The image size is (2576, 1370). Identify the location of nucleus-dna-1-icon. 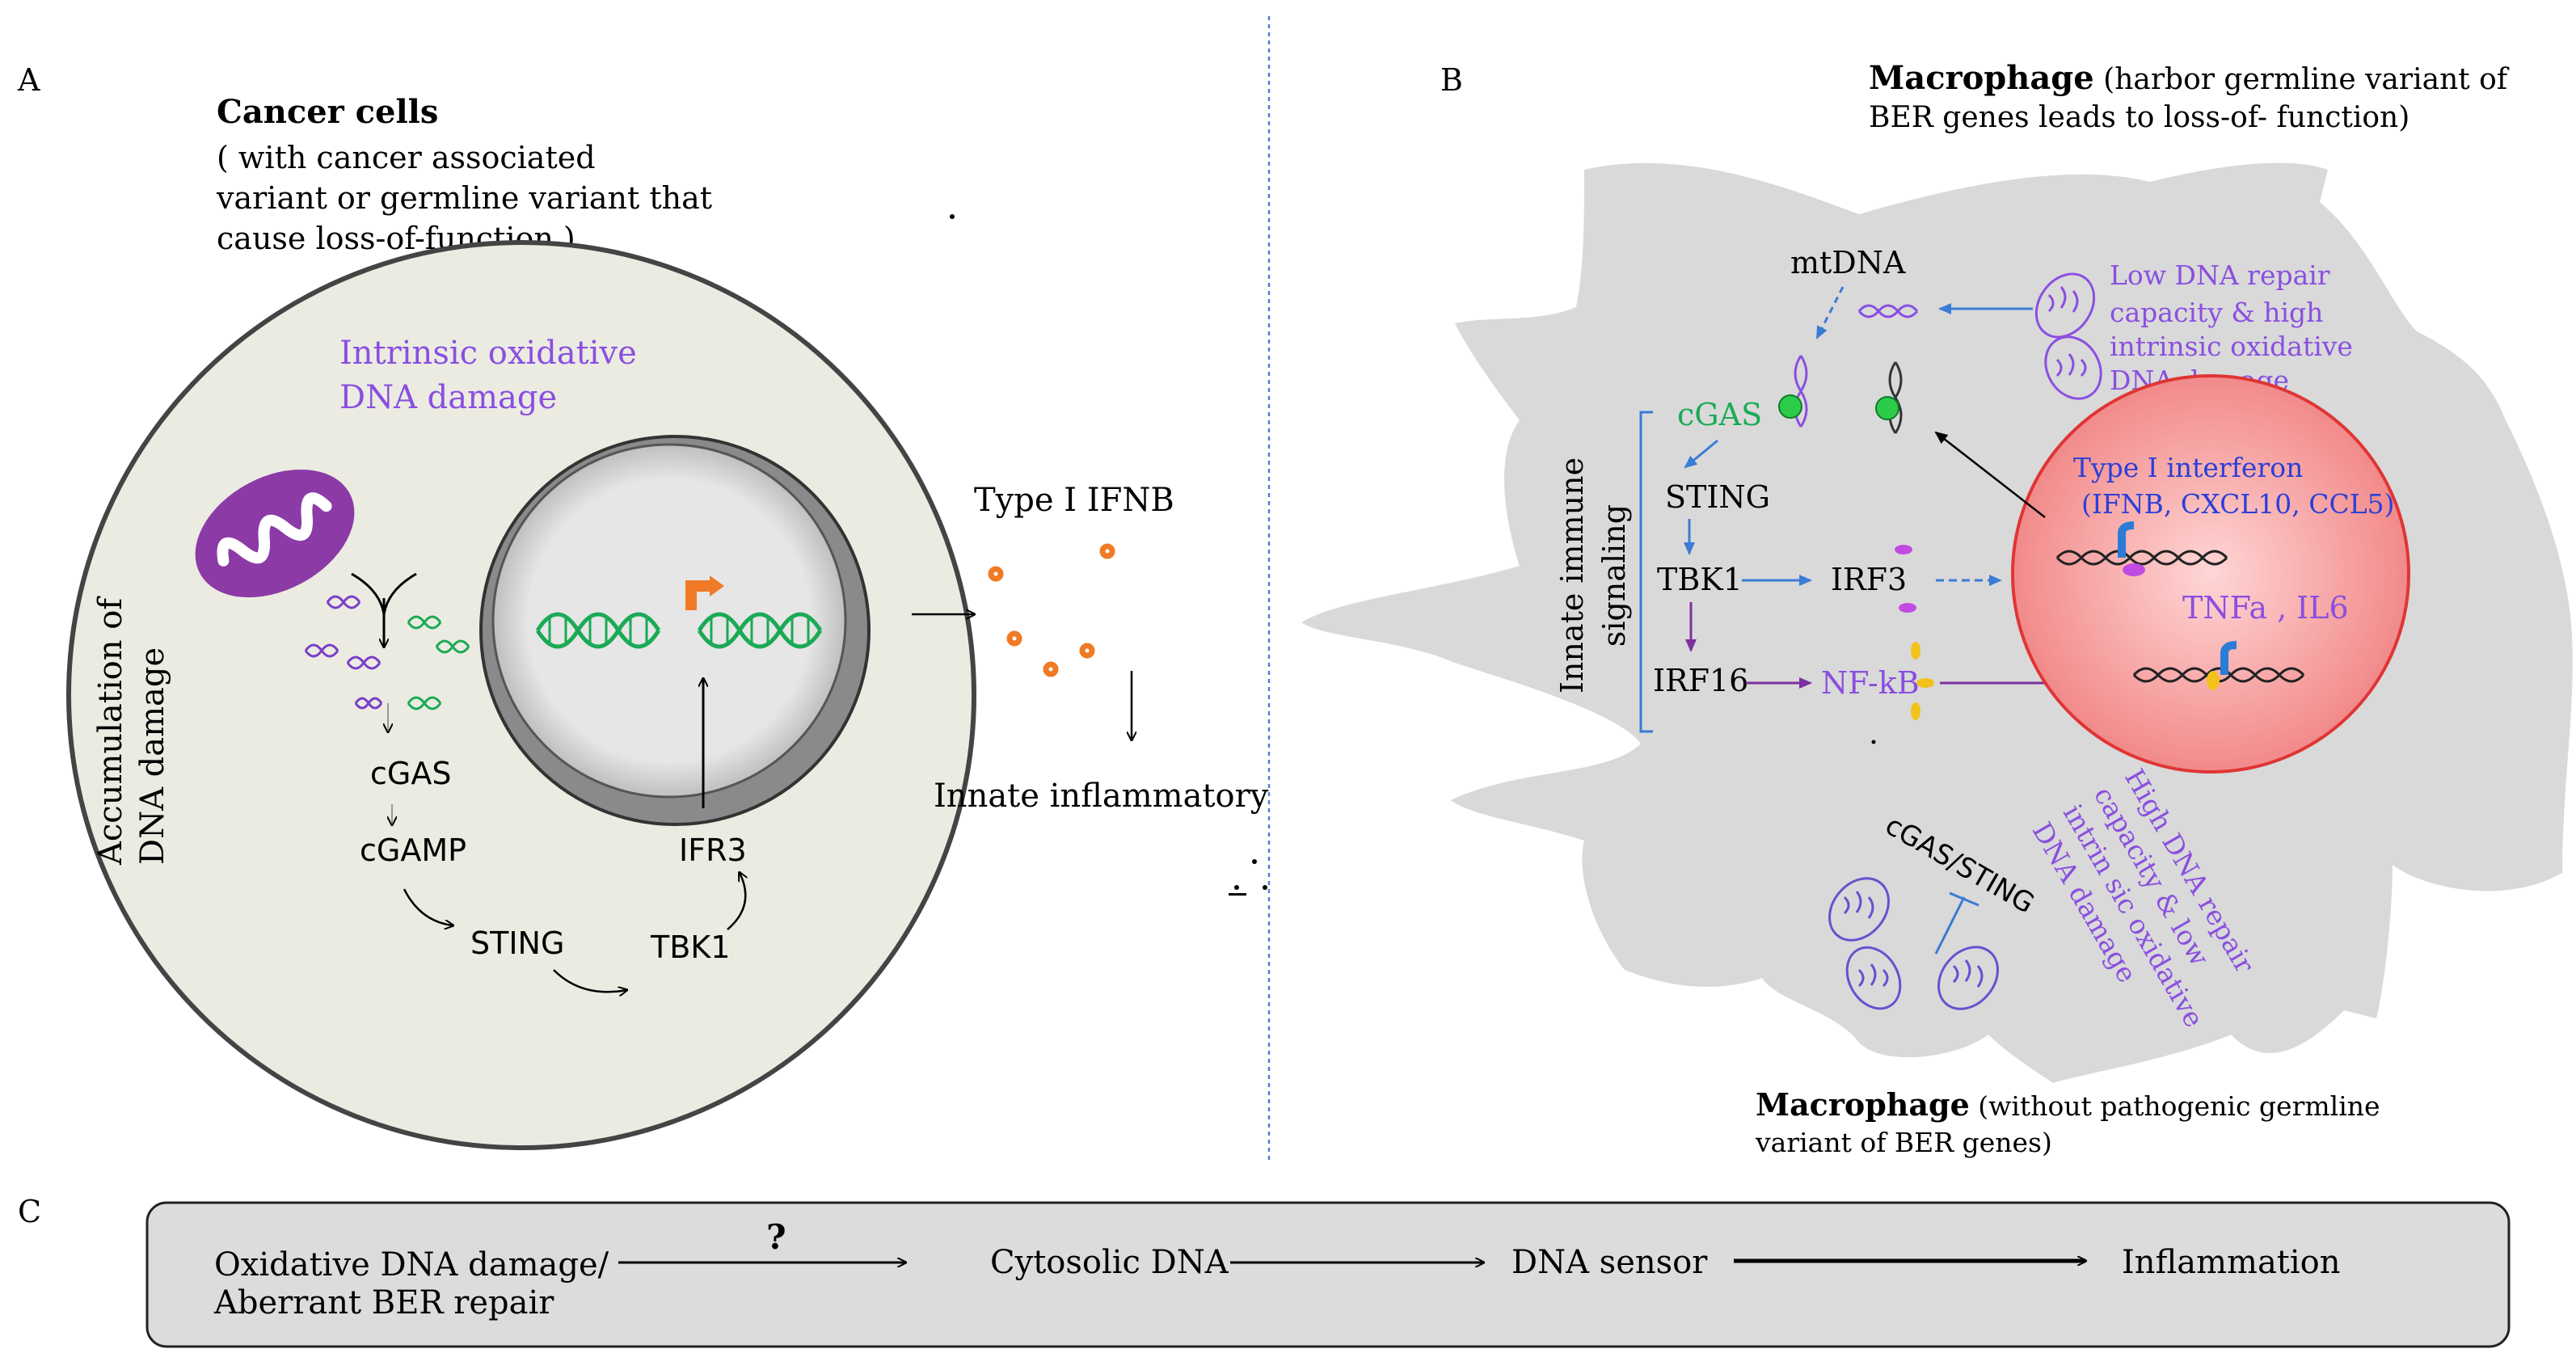
(2141, 558).